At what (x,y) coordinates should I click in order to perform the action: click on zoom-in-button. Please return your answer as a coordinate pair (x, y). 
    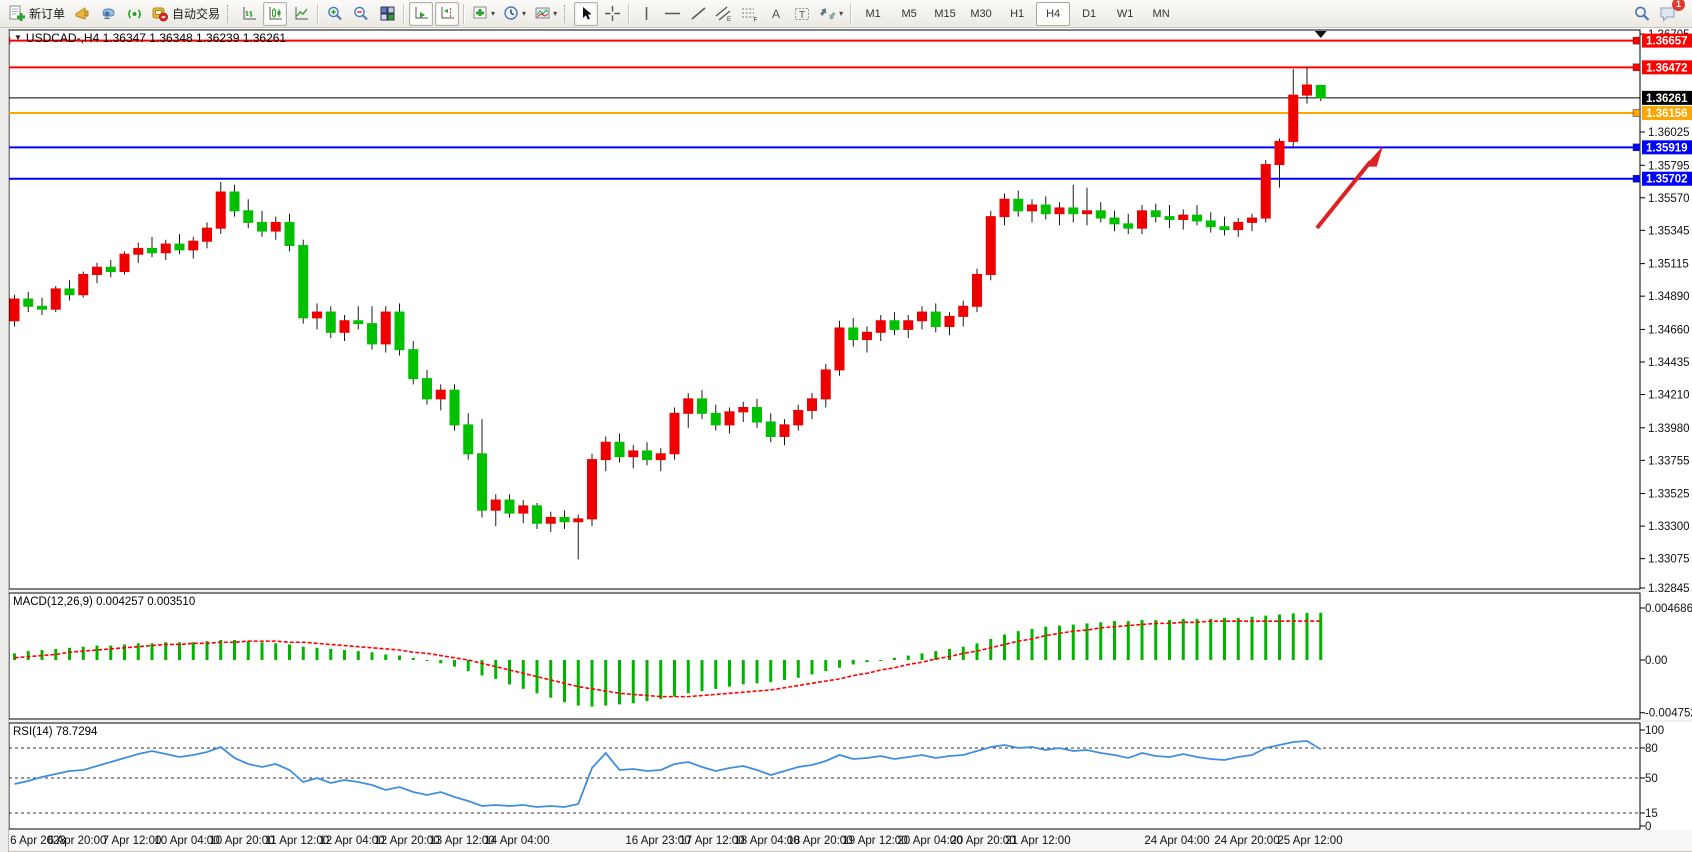
    Looking at the image, I should click on (335, 14).